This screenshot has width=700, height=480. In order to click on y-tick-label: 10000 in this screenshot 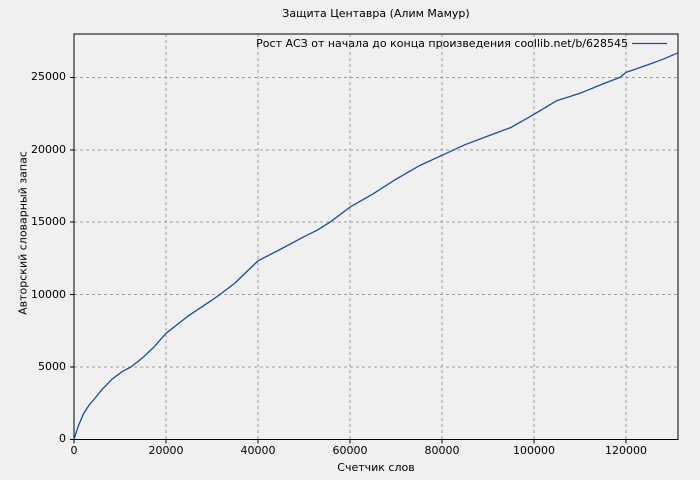, I will do `click(48, 294)`.